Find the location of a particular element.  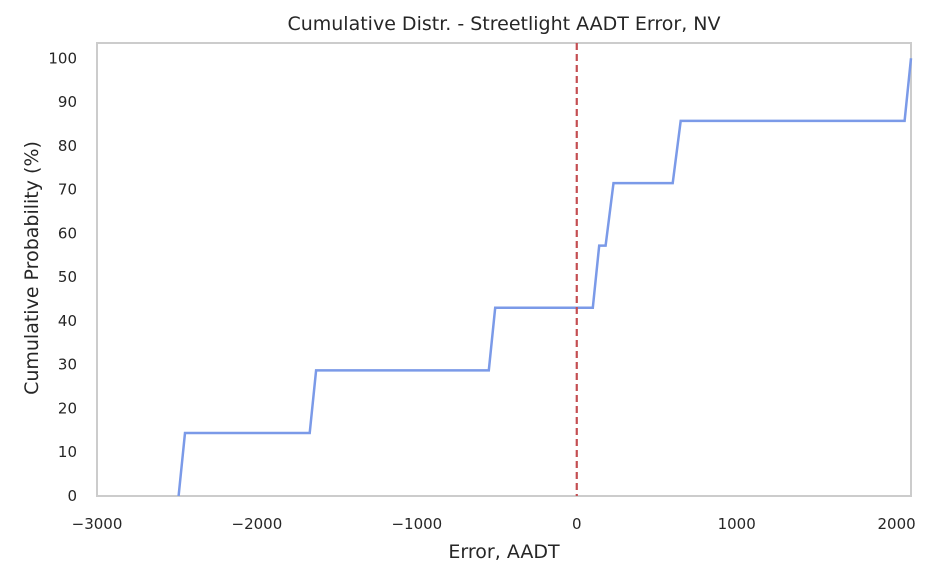

y-tick-label: 20 is located at coordinates (67, 408).